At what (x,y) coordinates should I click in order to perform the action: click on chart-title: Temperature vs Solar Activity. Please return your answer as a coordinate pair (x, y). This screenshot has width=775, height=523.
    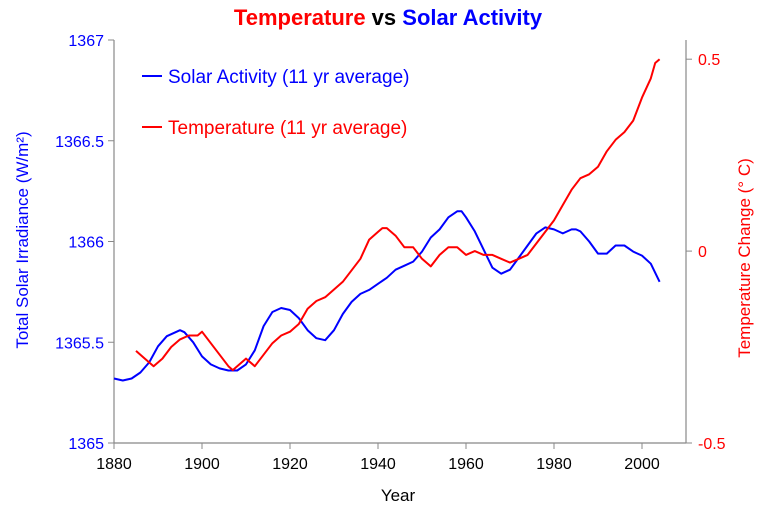
    Looking at the image, I should click on (388, 17).